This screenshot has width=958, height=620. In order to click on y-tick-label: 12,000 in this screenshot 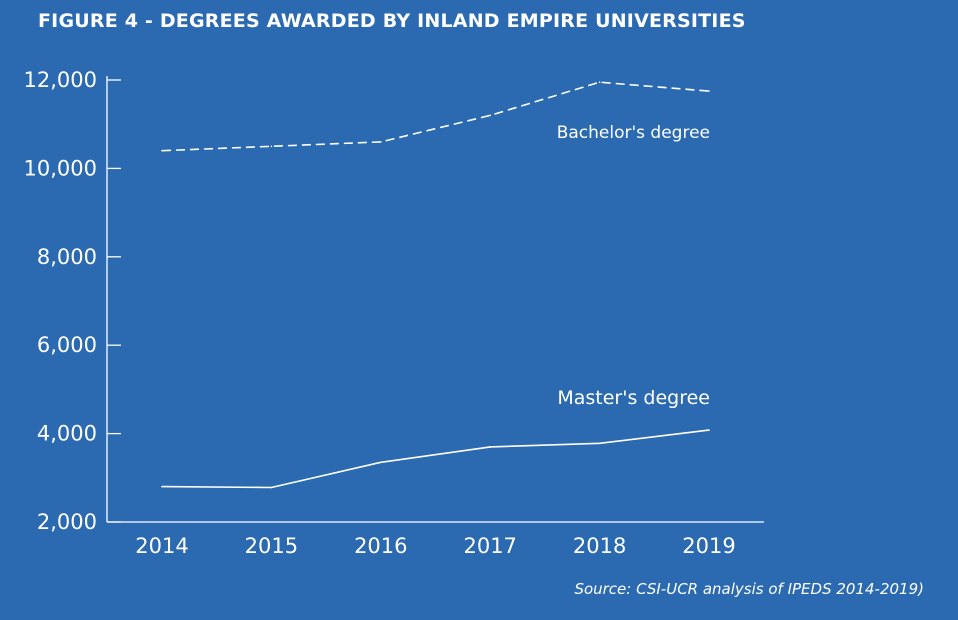, I will do `click(60, 80)`.